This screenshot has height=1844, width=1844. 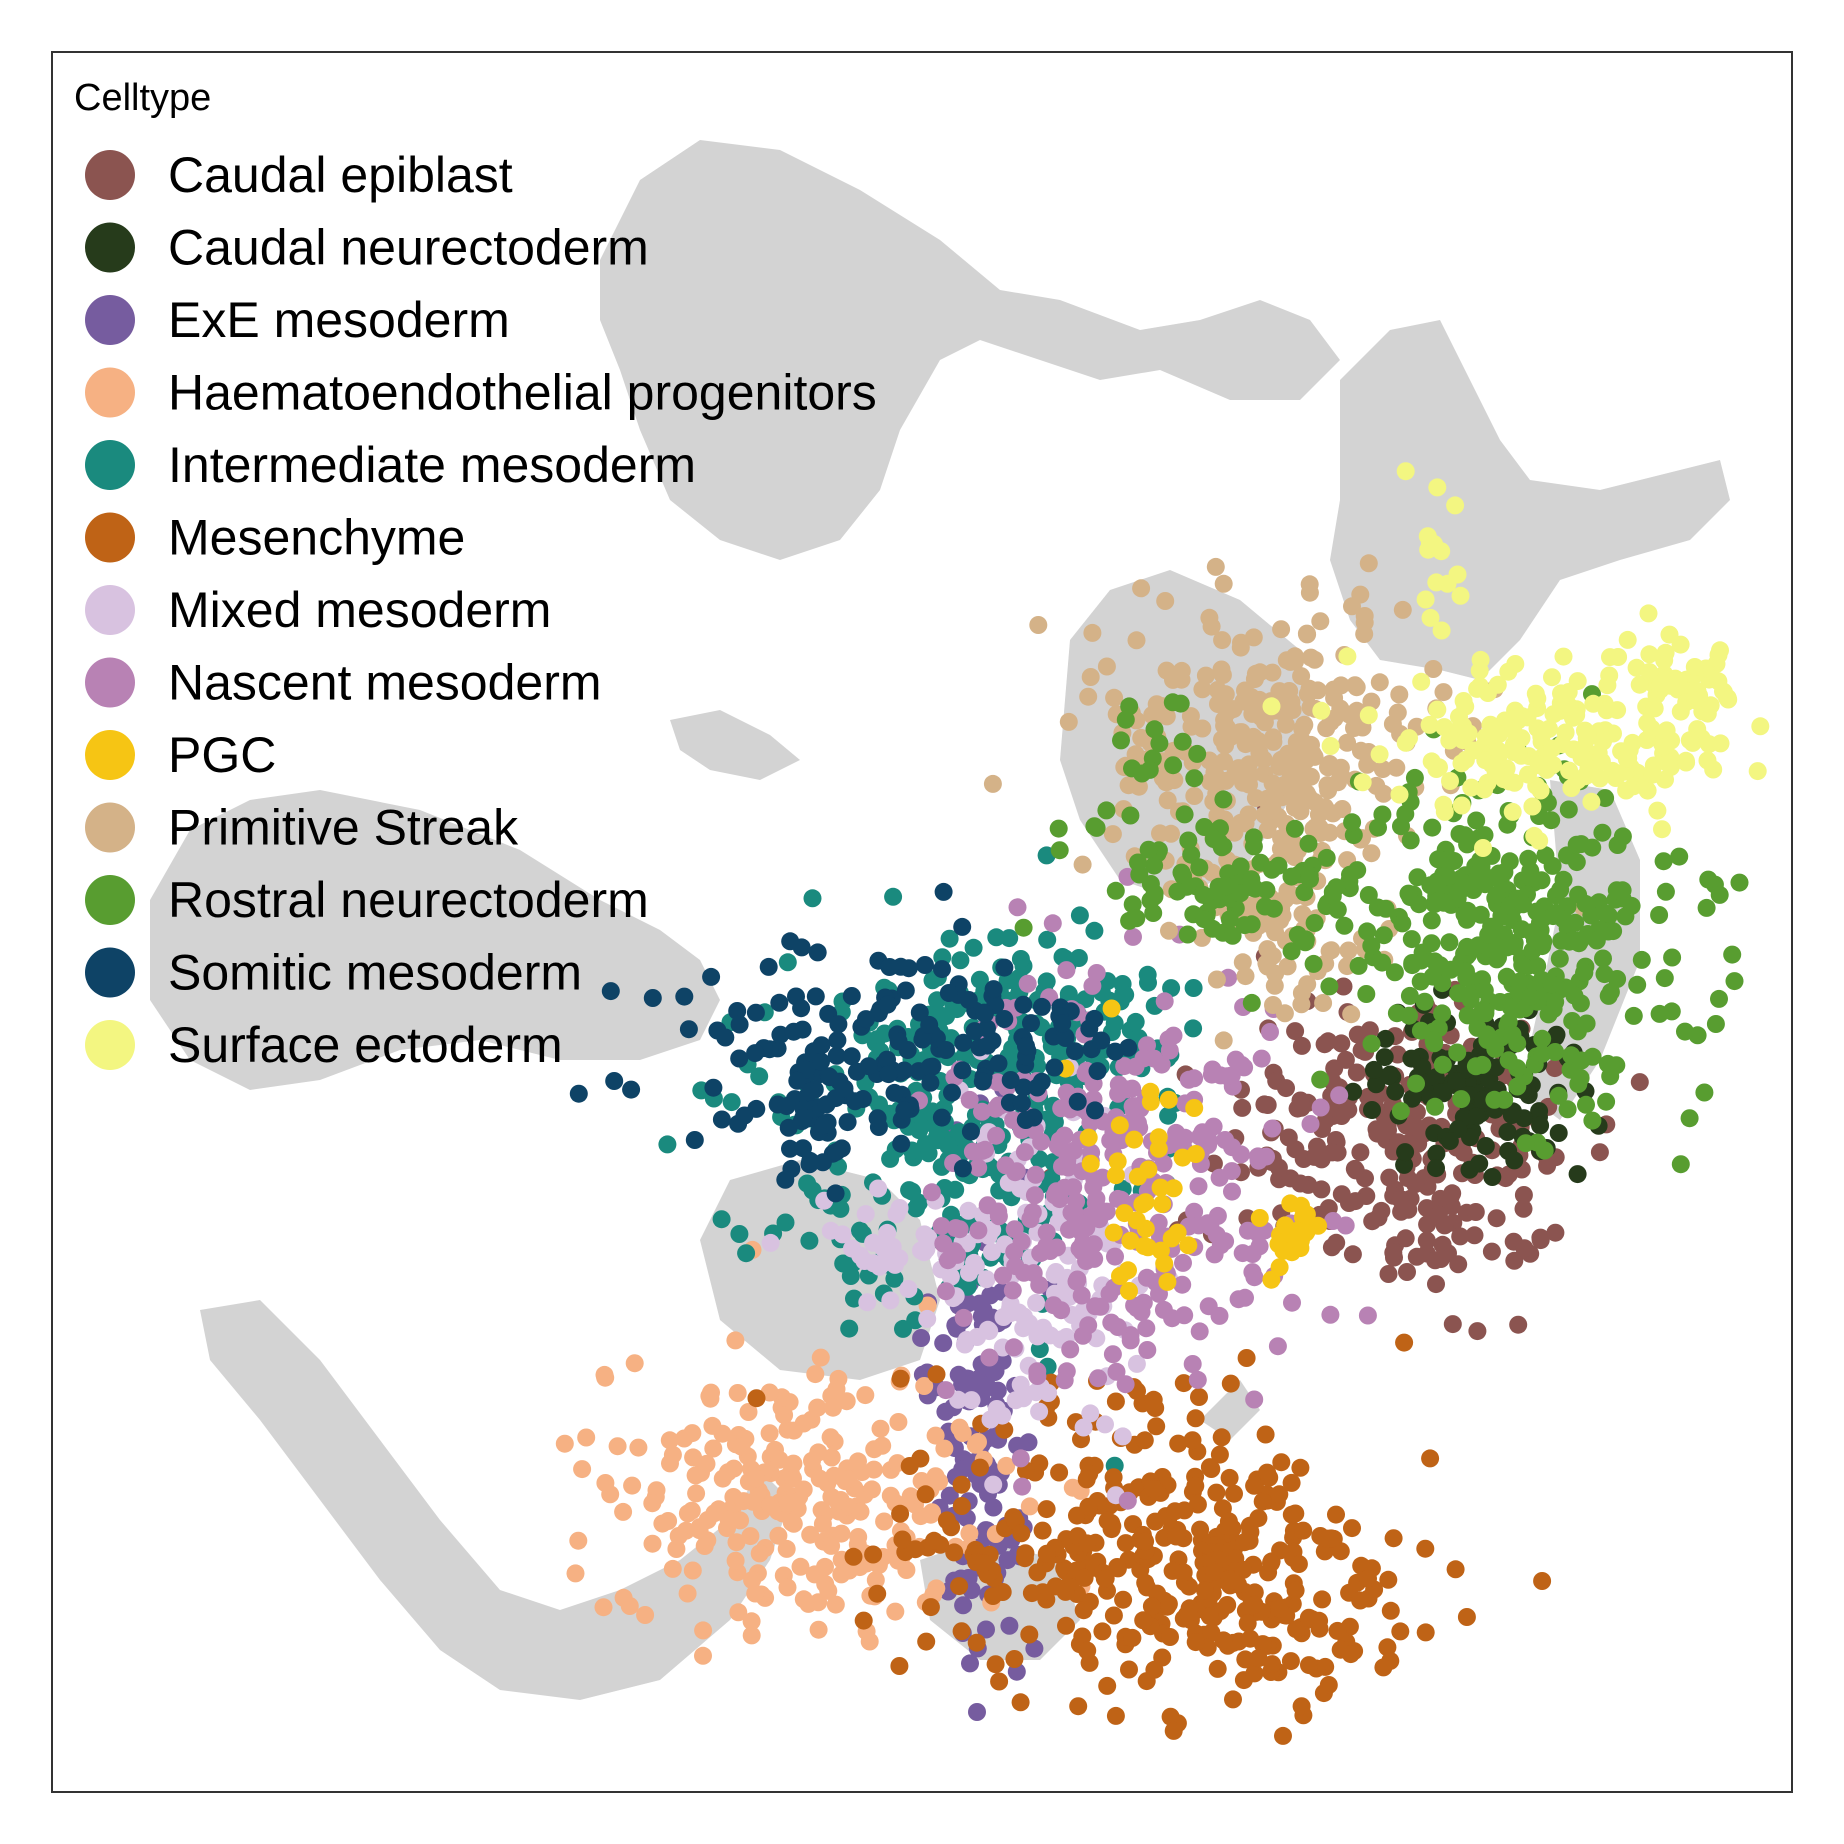 I want to click on legend-label-mesenchyme: Mesenchyme, so click(x=316, y=538).